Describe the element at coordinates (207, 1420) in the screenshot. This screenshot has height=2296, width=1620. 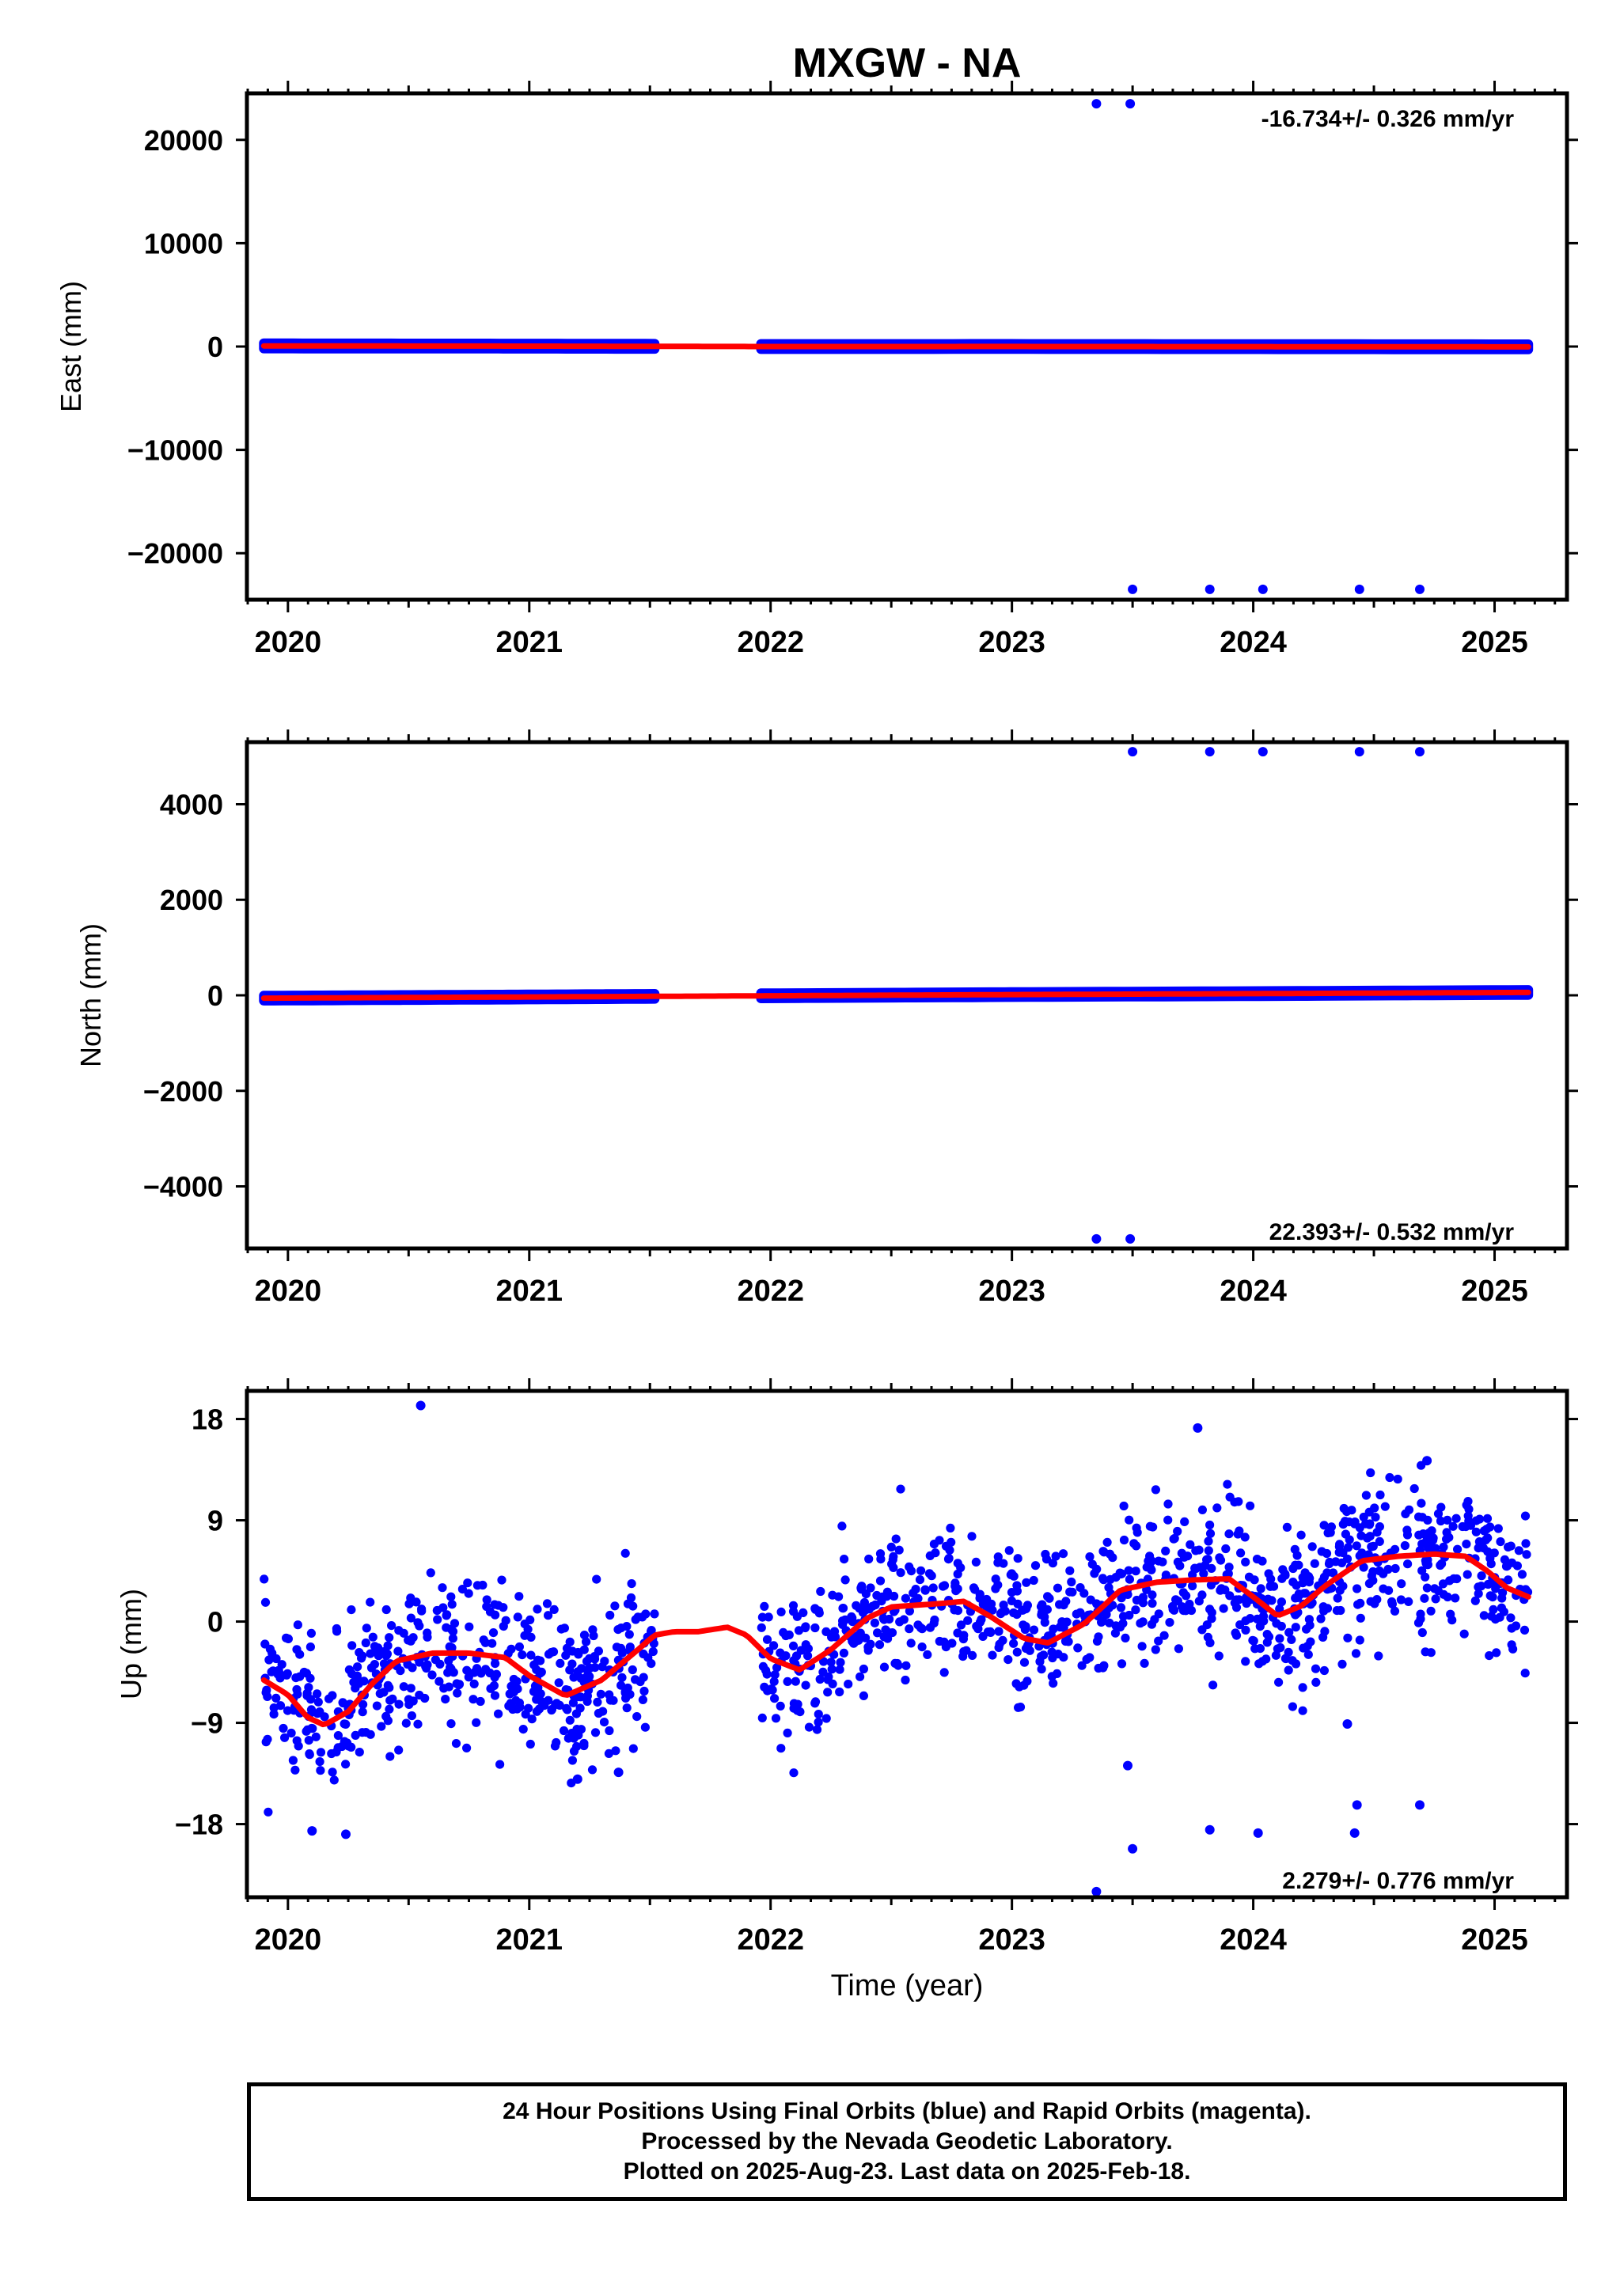
I see `y-tick-label: 18` at that location.